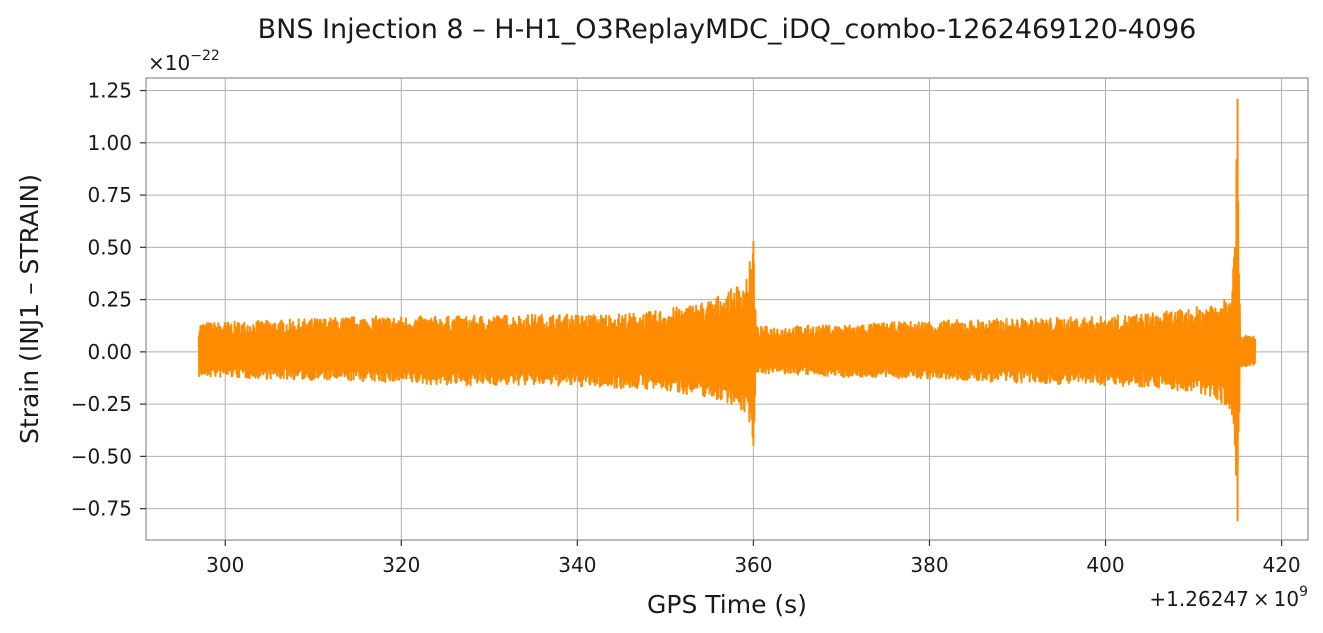 This screenshot has width=1323, height=633. I want to click on y-tick-label: 1.25, so click(109, 91).